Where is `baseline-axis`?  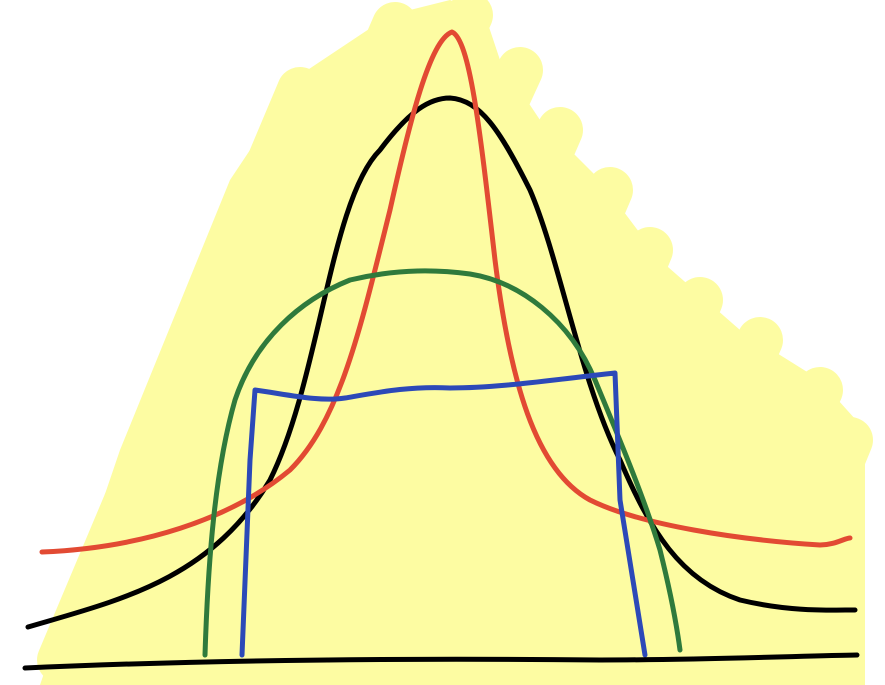
baseline-axis is located at coordinates (441, 661).